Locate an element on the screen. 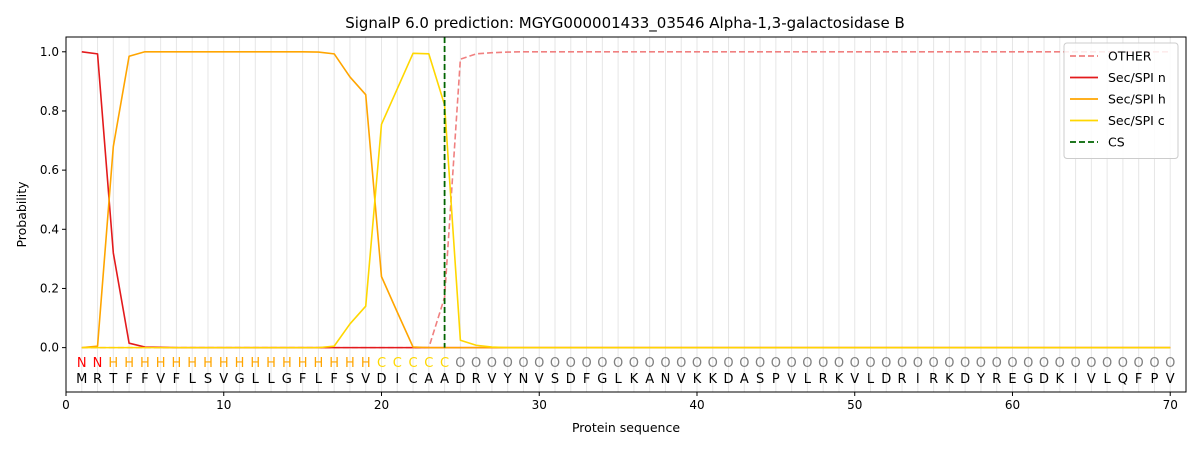 The height and width of the screenshot is (450, 1200). y-tick-label: 1.0 is located at coordinates (49, 52).